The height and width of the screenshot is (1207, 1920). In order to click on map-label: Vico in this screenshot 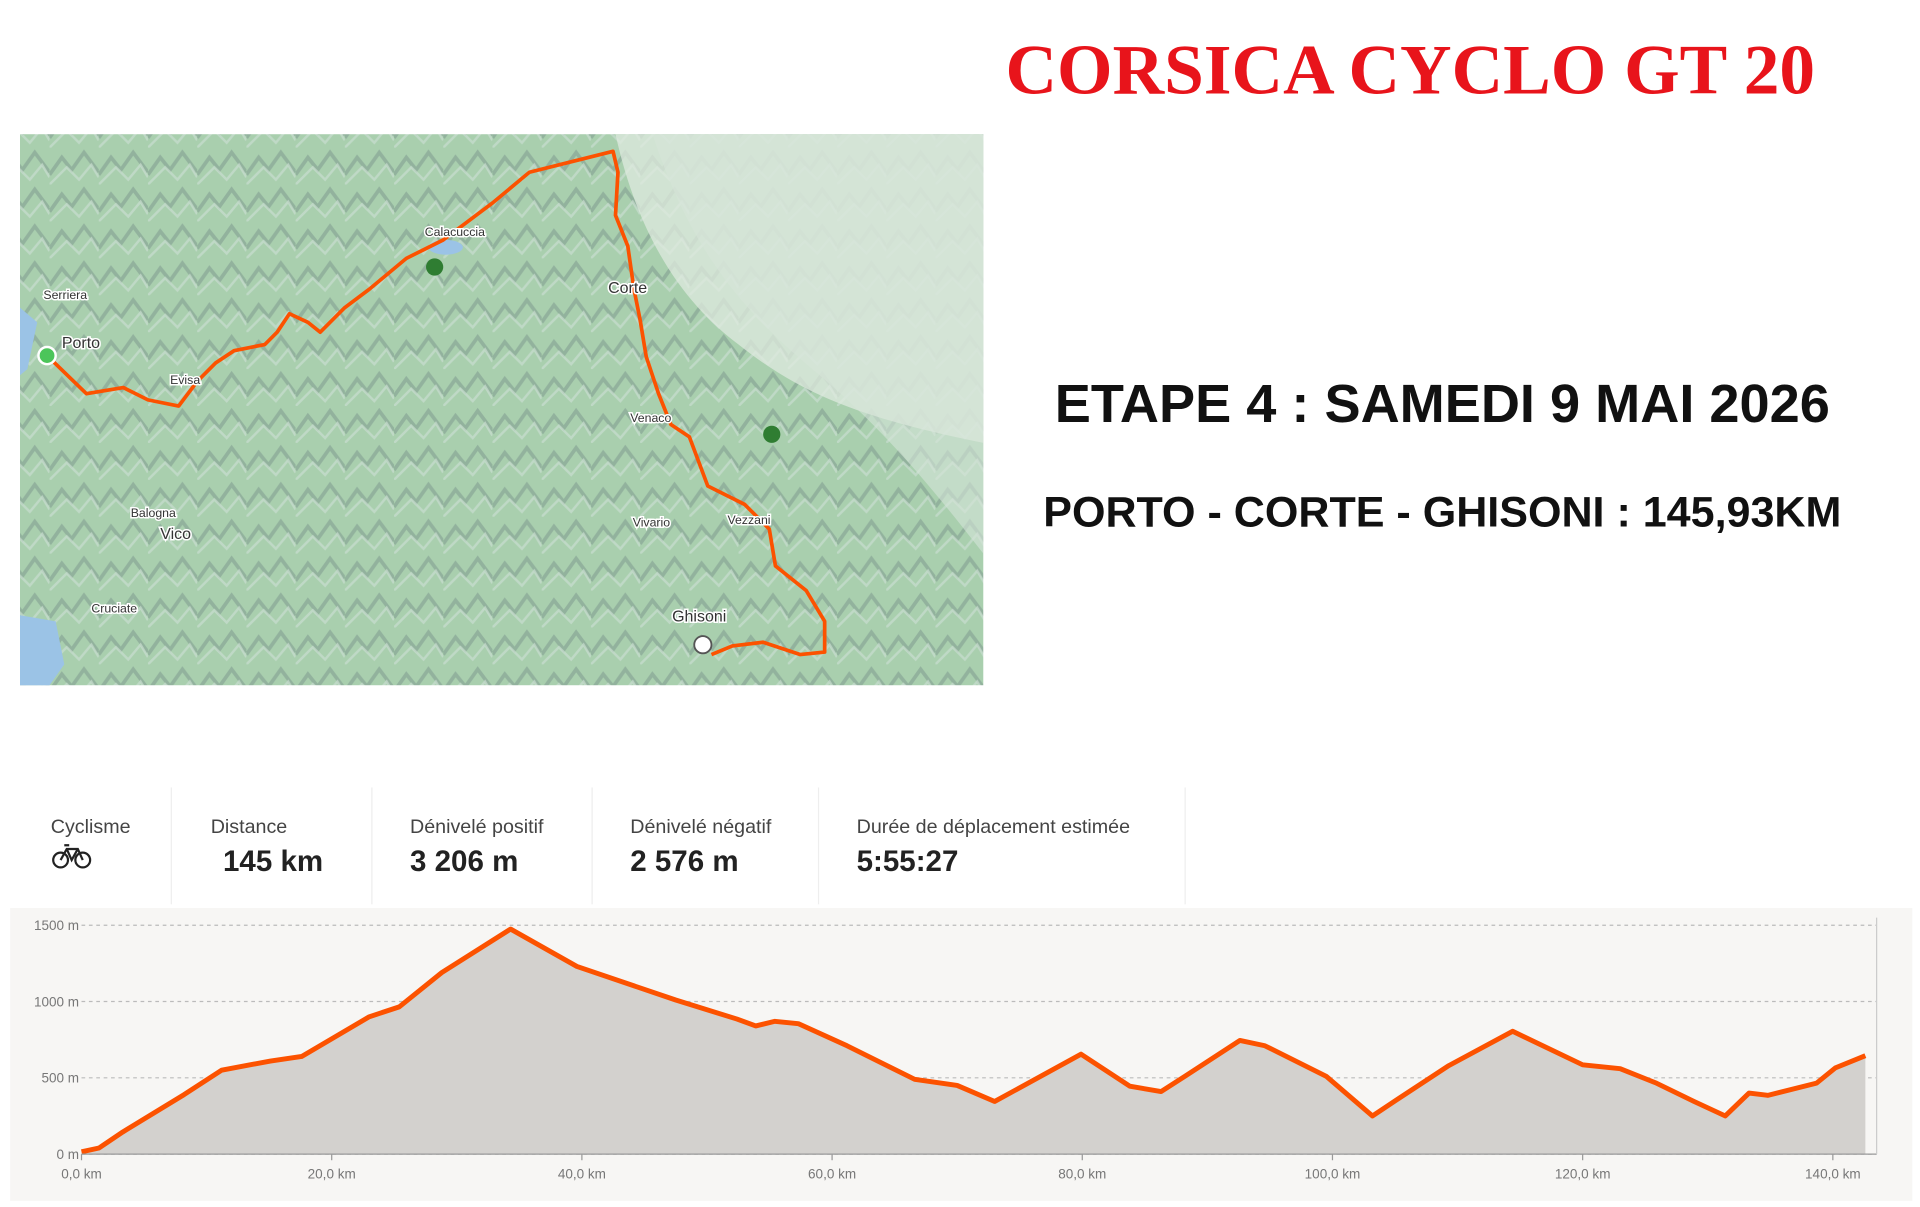, I will do `click(175, 534)`.